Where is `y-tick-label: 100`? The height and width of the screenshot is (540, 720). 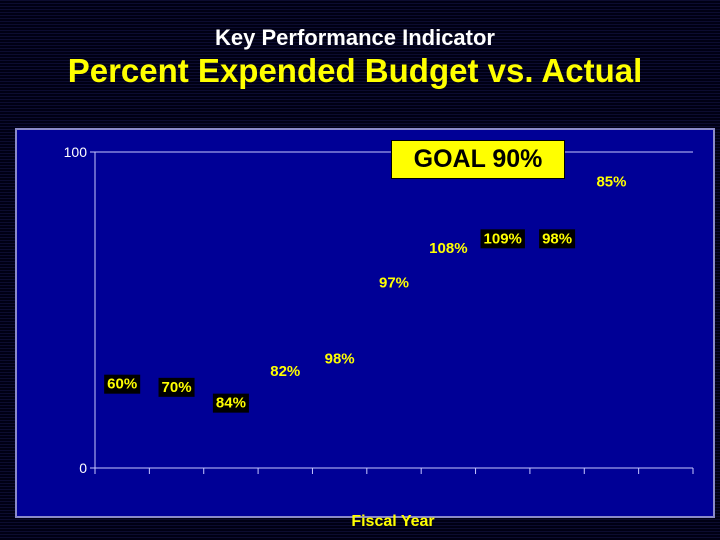
y-tick-label: 100 is located at coordinates (76, 152).